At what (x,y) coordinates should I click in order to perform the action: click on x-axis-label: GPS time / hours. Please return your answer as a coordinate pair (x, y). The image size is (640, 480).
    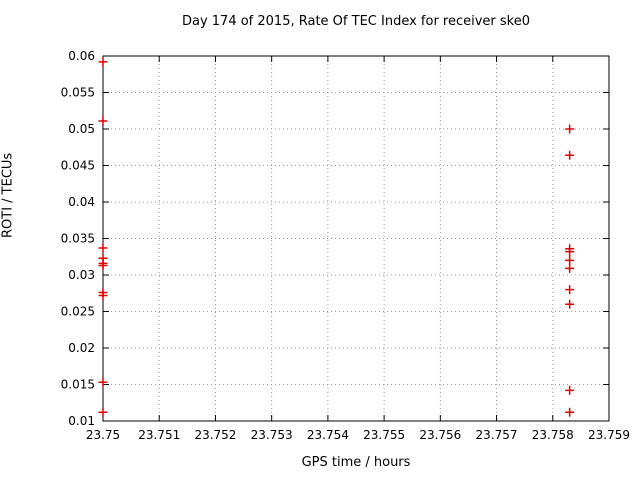
    Looking at the image, I should click on (356, 462).